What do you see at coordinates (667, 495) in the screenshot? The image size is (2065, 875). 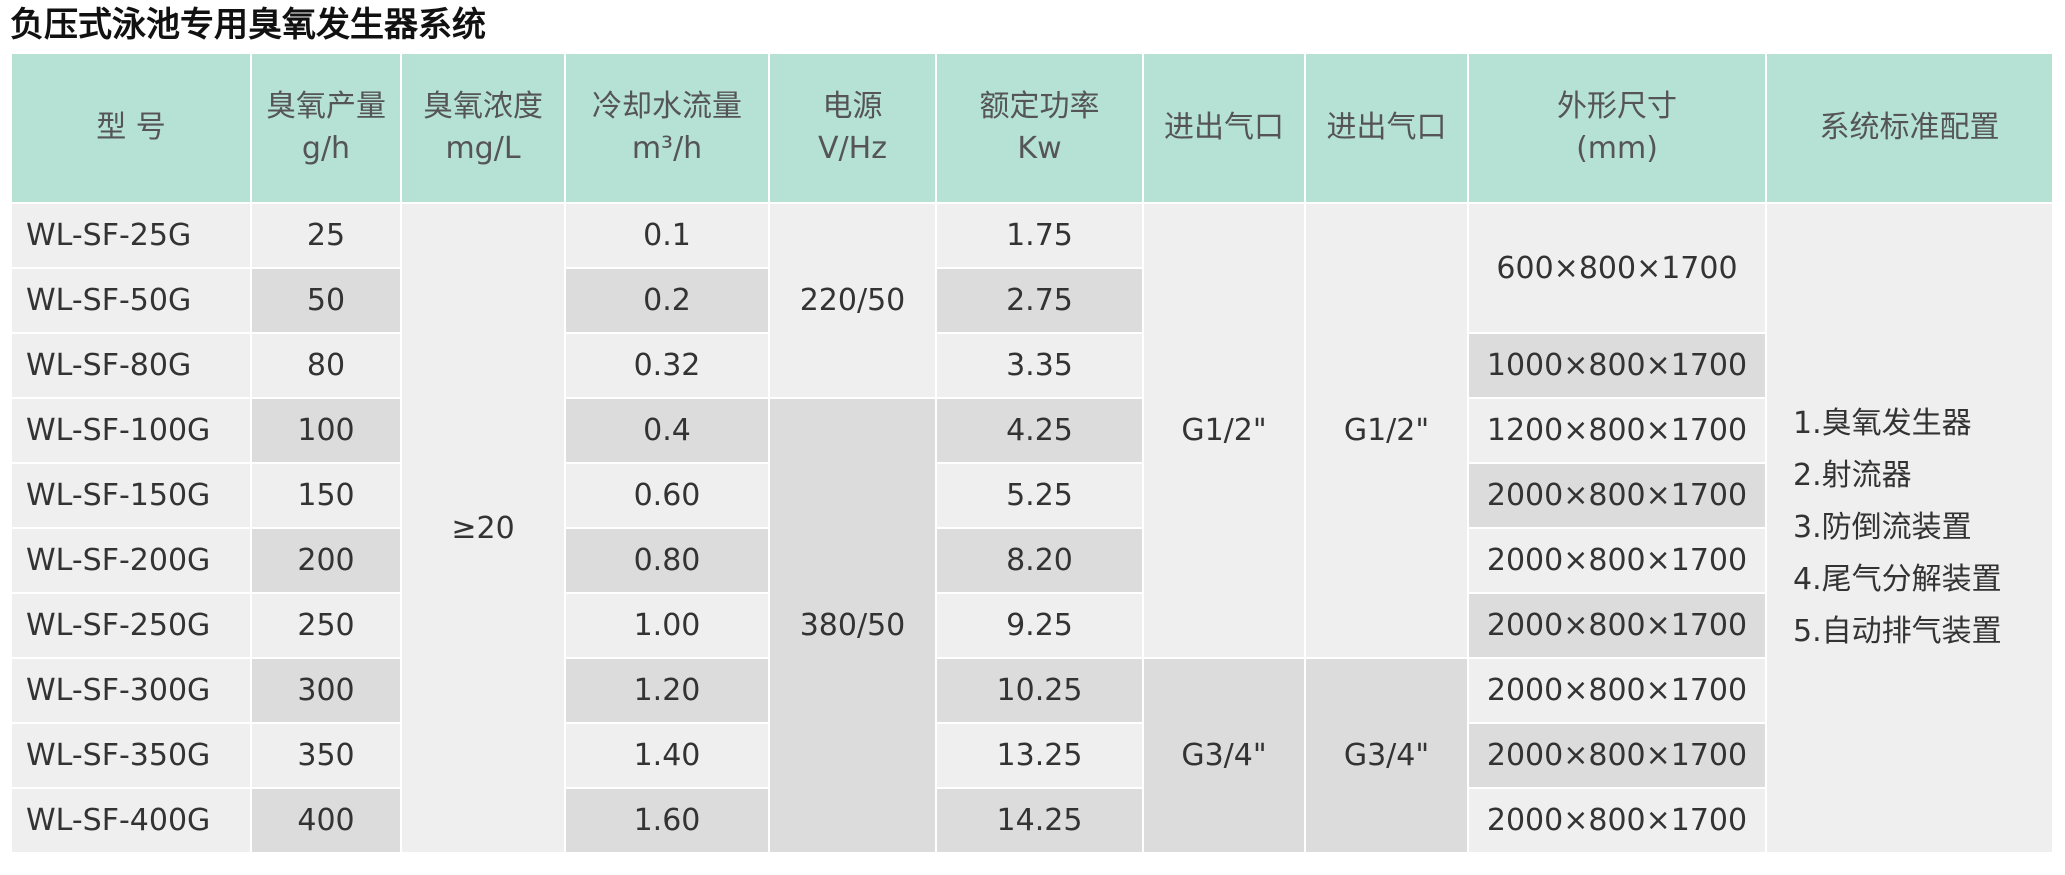 I see `water-flow: 0.60` at bounding box center [667, 495].